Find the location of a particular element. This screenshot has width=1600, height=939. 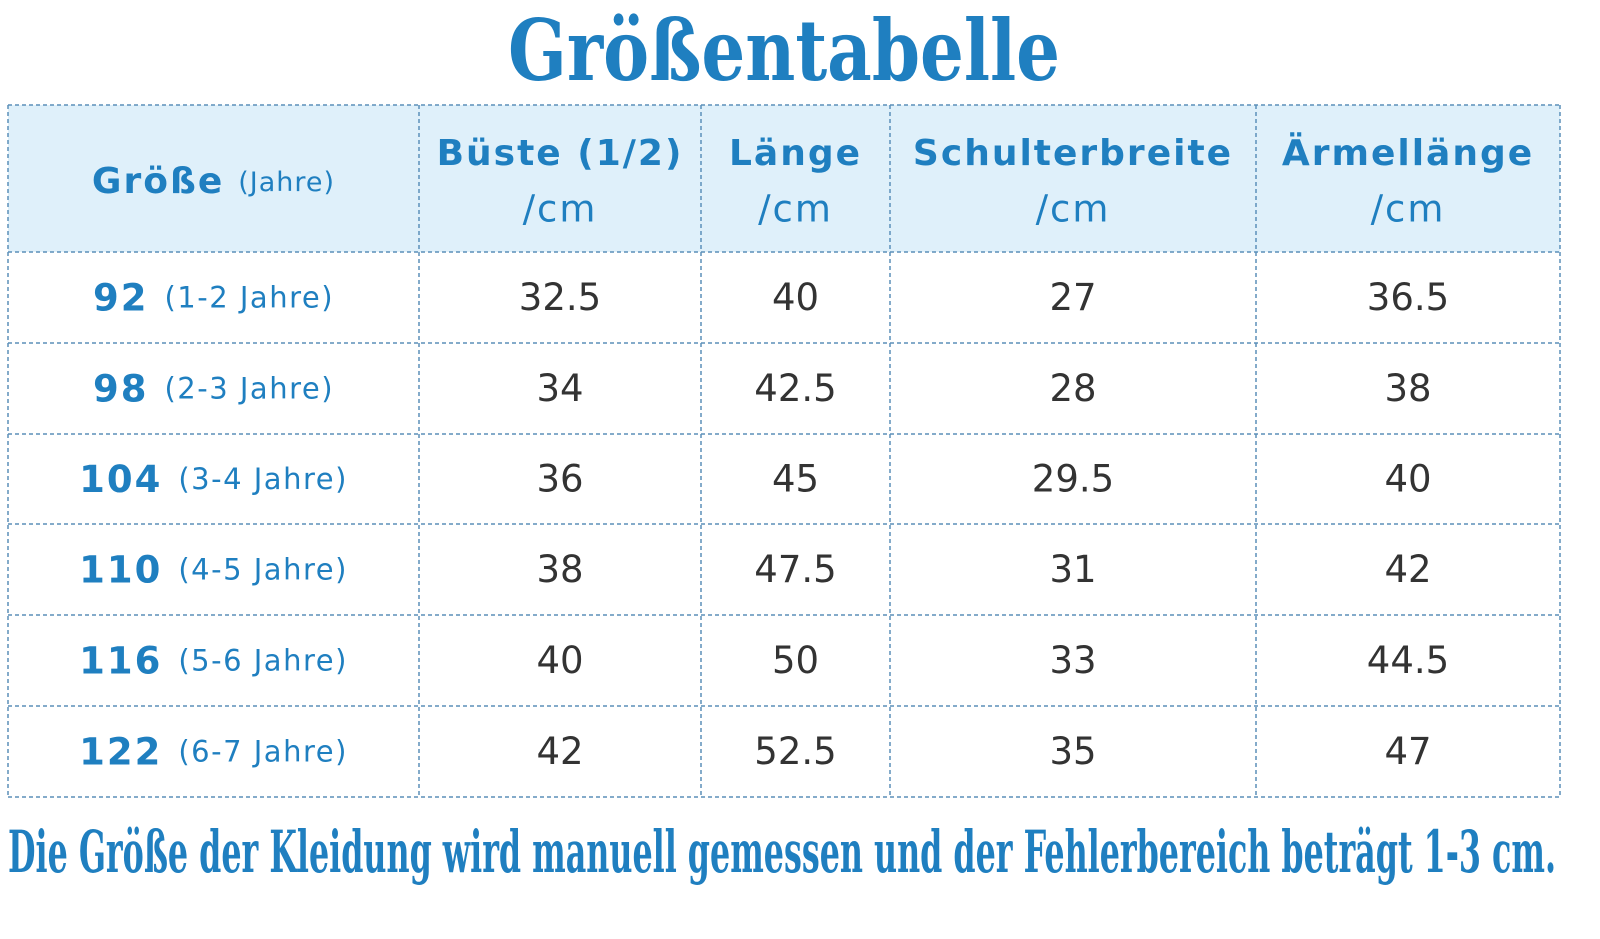

measurement: 52.5 is located at coordinates (795, 751).